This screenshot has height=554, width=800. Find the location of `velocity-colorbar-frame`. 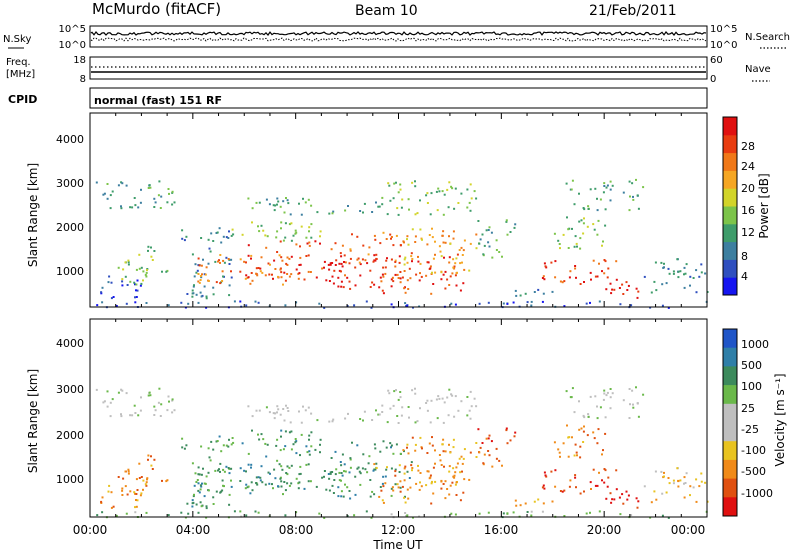

velocity-colorbar-frame is located at coordinates (730, 422).